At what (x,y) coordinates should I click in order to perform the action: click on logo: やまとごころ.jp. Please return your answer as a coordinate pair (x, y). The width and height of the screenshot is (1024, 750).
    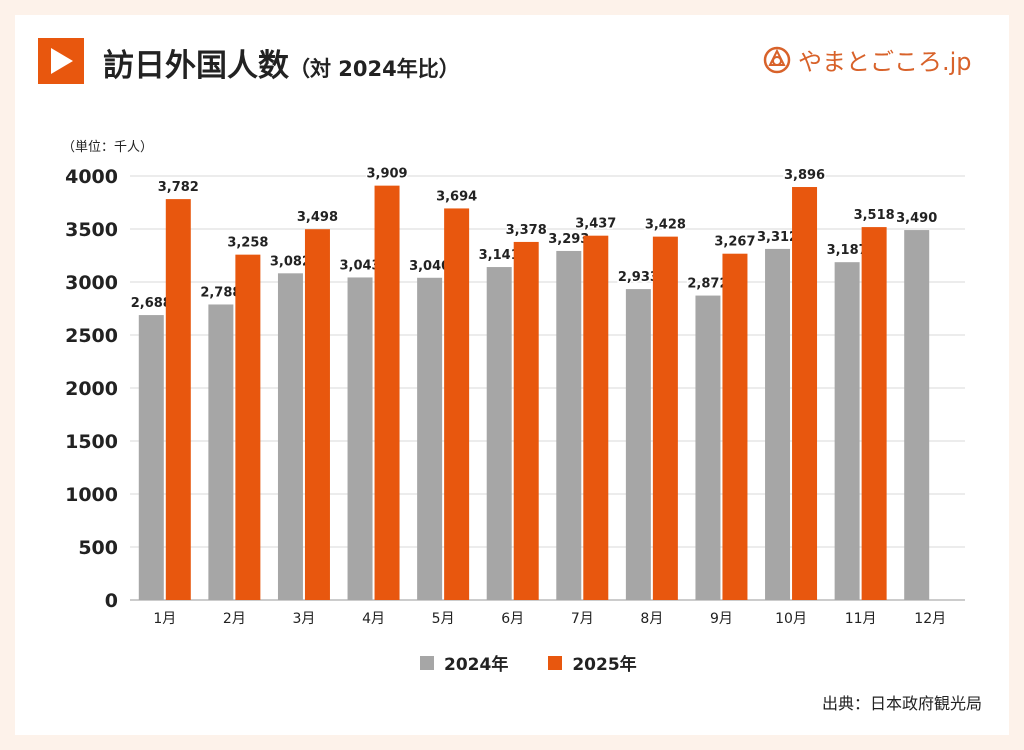
    Looking at the image, I should click on (867, 59).